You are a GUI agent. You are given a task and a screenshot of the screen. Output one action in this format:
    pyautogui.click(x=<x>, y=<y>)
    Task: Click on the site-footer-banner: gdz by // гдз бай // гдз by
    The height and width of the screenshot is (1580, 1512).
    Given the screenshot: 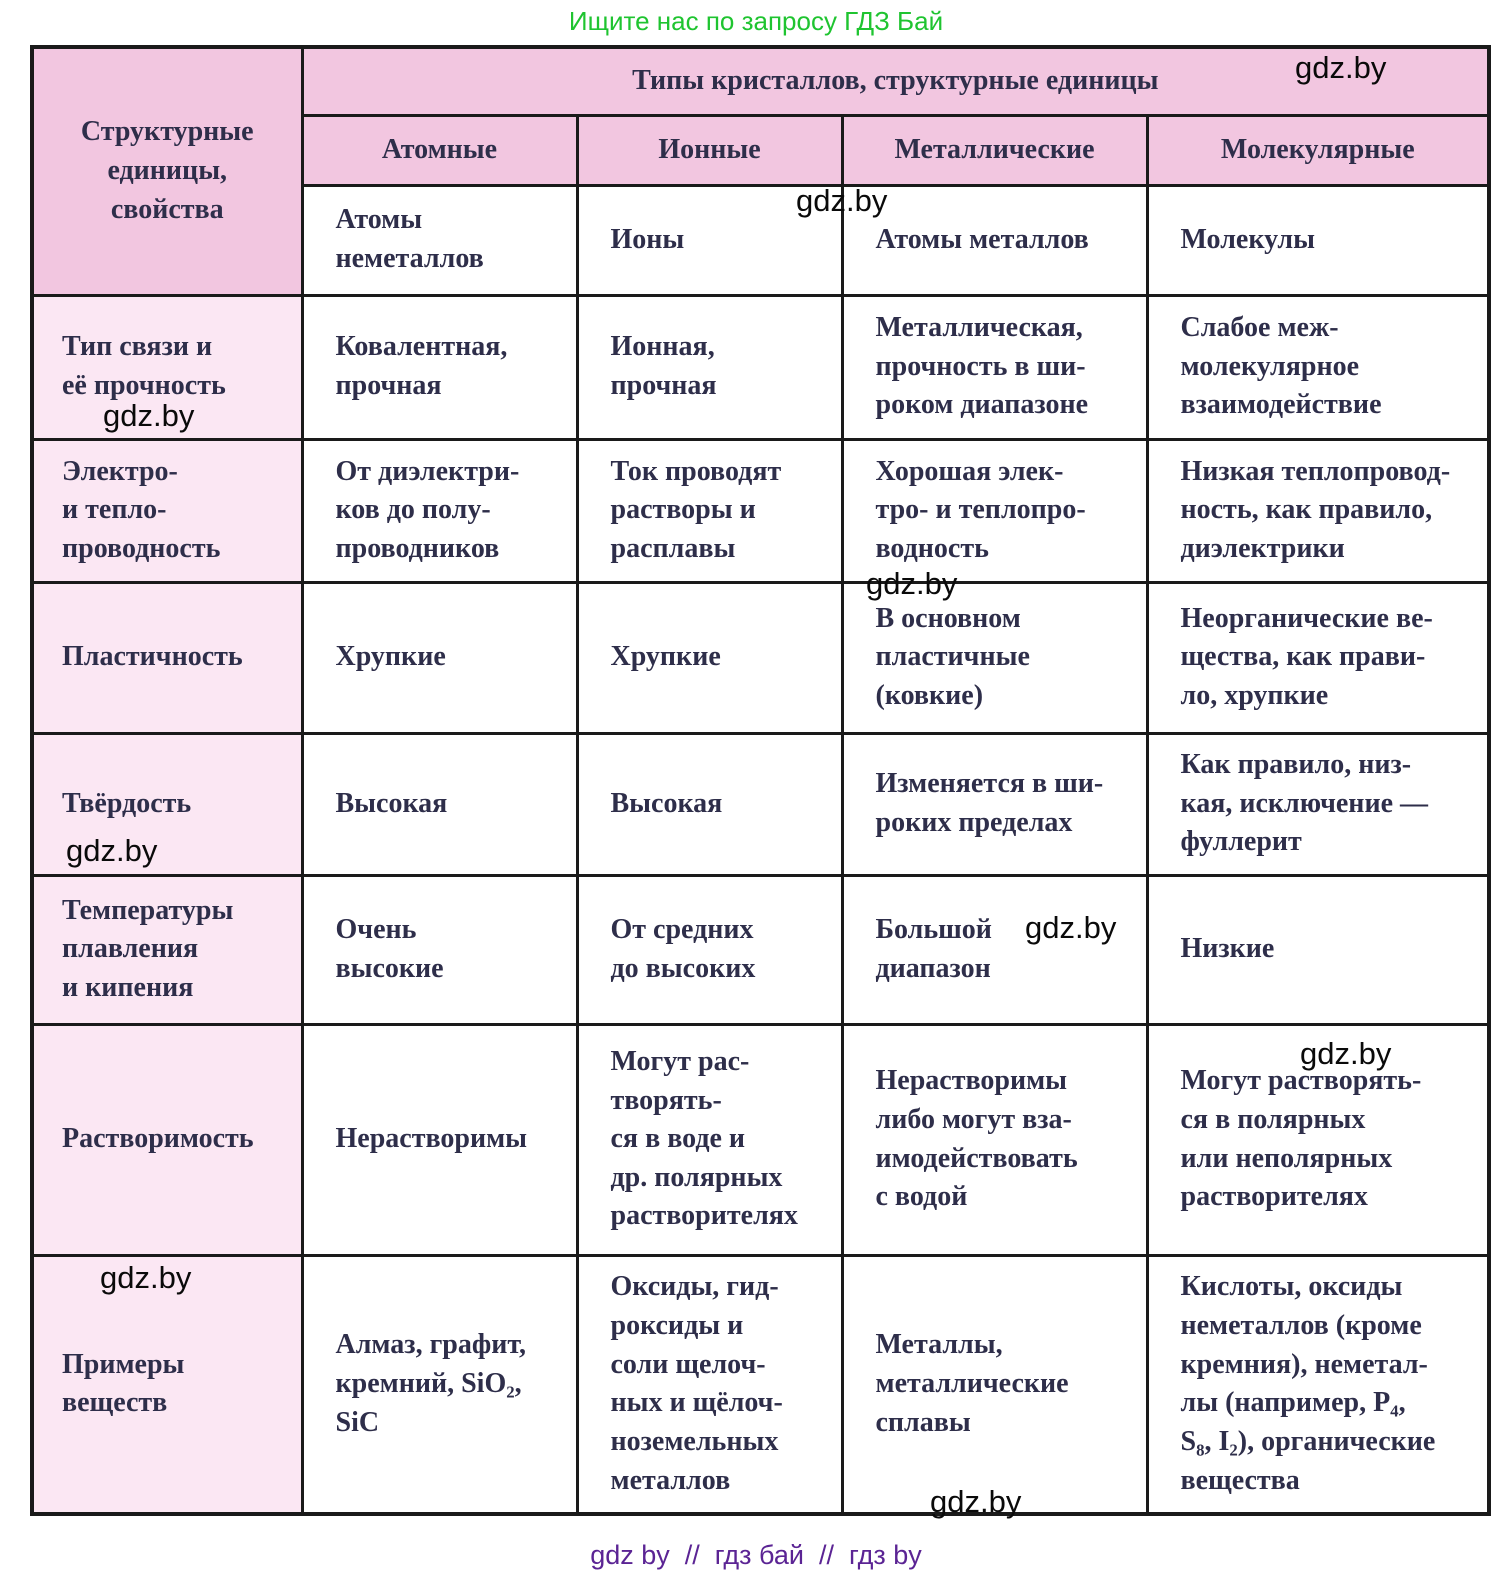 What is the action you would take?
    pyautogui.click(x=756, y=1555)
    